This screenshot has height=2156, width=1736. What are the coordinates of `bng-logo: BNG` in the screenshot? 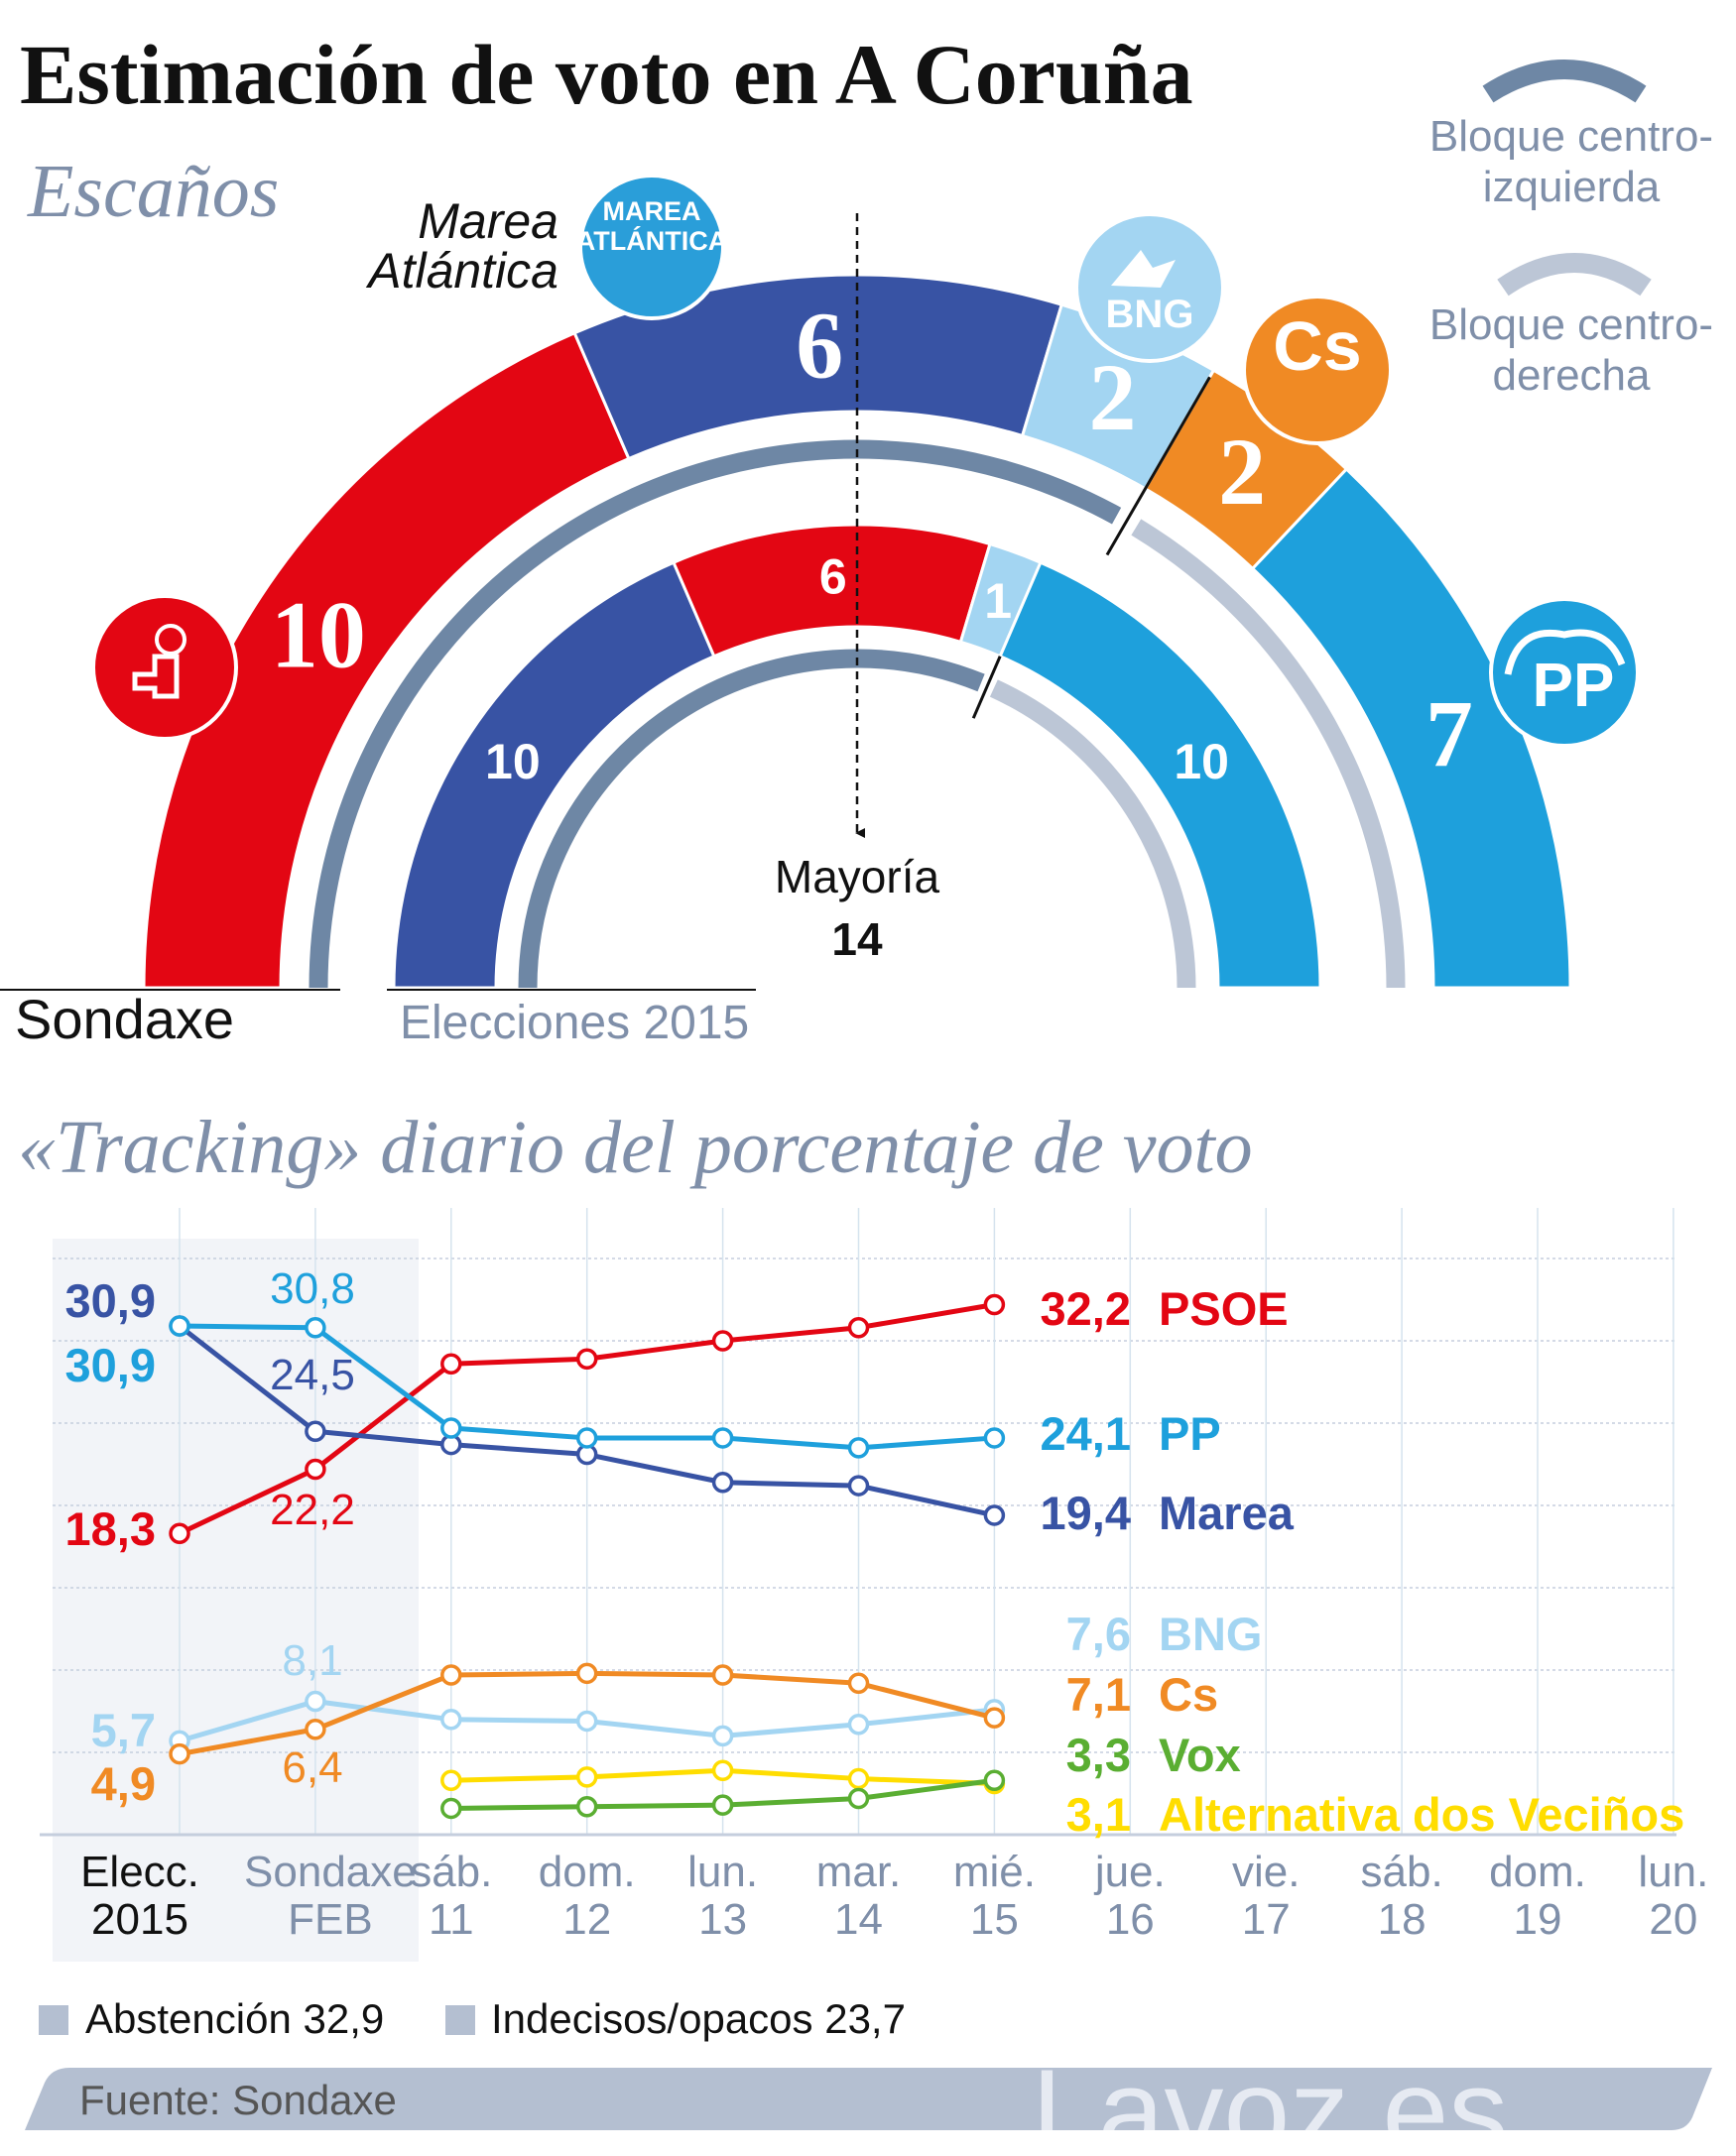 It's located at (1149, 287).